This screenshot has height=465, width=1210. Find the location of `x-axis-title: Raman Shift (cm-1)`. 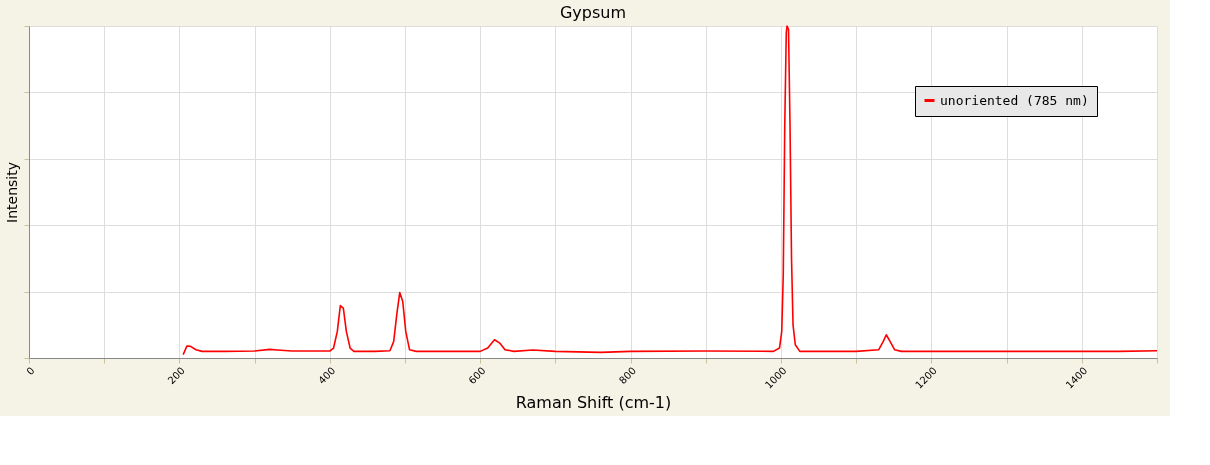

x-axis-title: Raman Shift (cm-1) is located at coordinates (593, 402).